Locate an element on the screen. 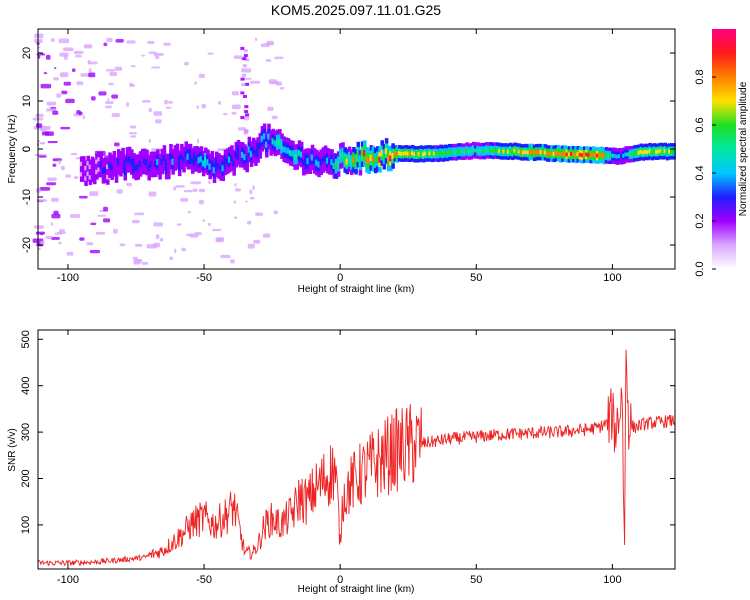 The width and height of the screenshot is (750, 600). colorbar-tick-label: 0.4 is located at coordinates (700, 172).